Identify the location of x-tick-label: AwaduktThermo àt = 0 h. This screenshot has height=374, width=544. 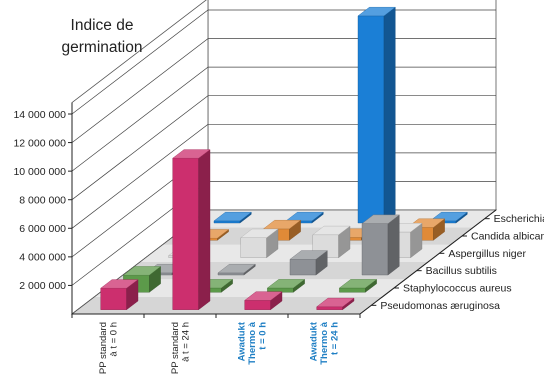
(253, 343).